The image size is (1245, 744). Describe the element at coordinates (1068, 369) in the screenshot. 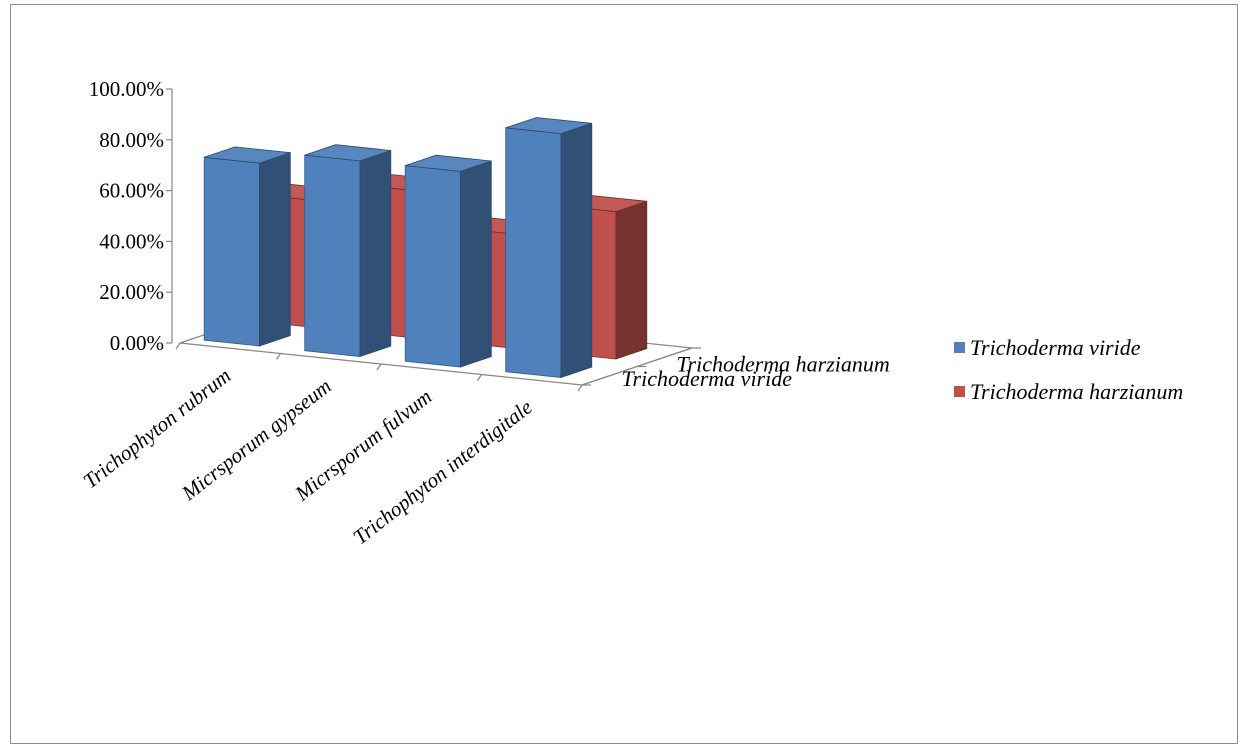

I see `legend: Trichoderma viride Trichoderma harzianum` at that location.